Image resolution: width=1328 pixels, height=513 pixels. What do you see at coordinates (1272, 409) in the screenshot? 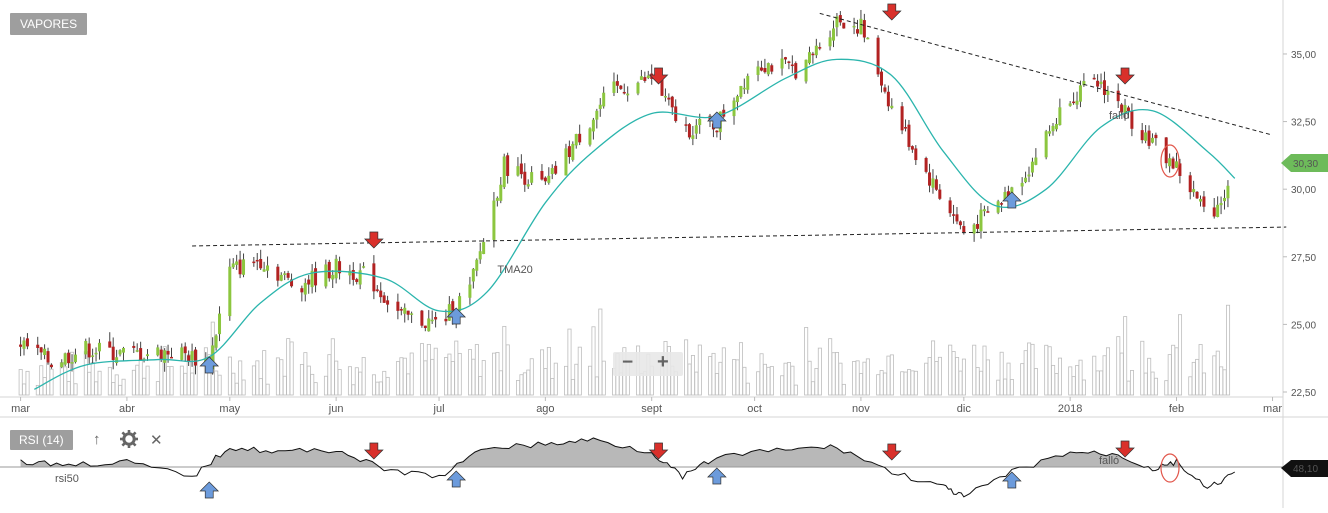
I see `x-tick-label: mar` at bounding box center [1272, 409].